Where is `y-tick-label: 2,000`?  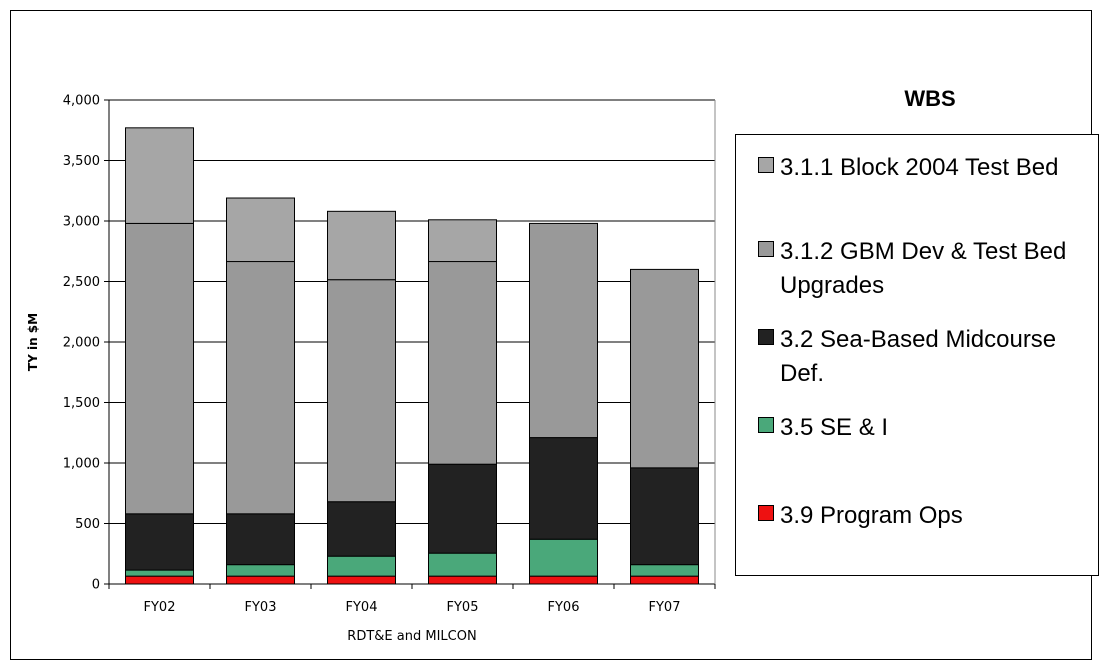
y-tick-label: 2,000 is located at coordinates (81, 343).